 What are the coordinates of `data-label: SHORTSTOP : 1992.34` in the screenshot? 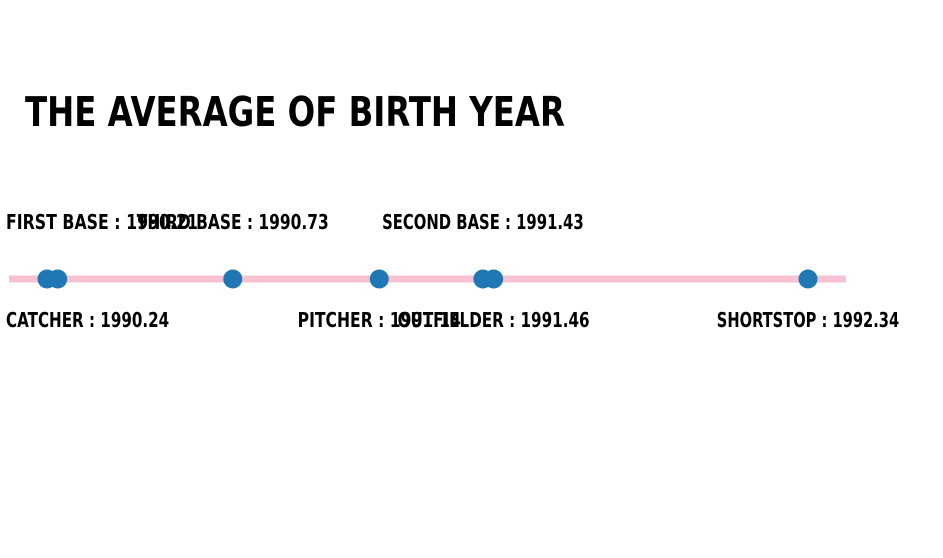 It's located at (808, 320).